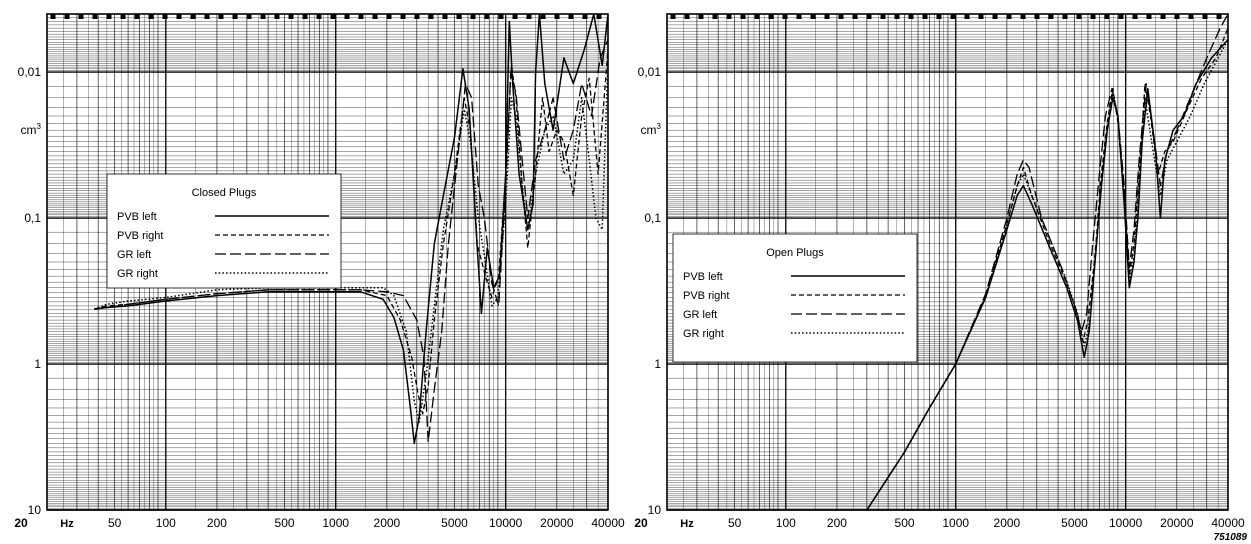 Image resolution: width=1251 pixels, height=544 pixels. Describe the element at coordinates (134, 255) in the screenshot. I see `legend-label: GR left` at that location.